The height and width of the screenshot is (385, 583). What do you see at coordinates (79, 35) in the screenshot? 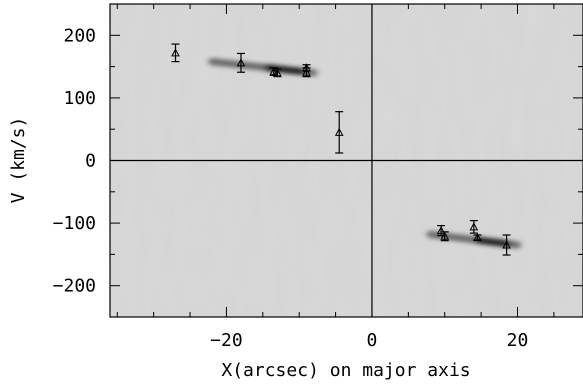
I see `y-tick-label: 200` at bounding box center [79, 35].